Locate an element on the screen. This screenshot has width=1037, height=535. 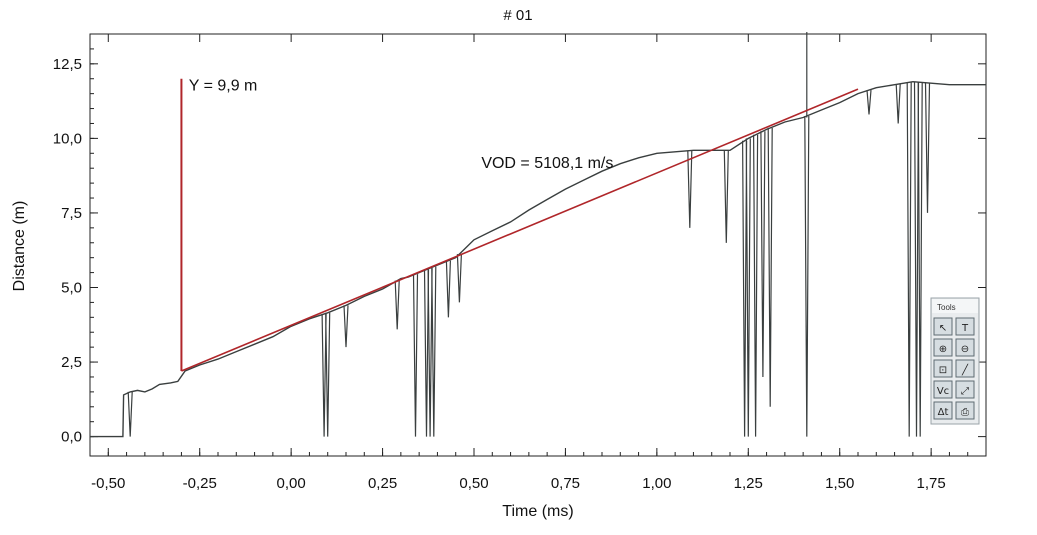
zoom-box-tool-icon: ⊡ is located at coordinates (943, 370).